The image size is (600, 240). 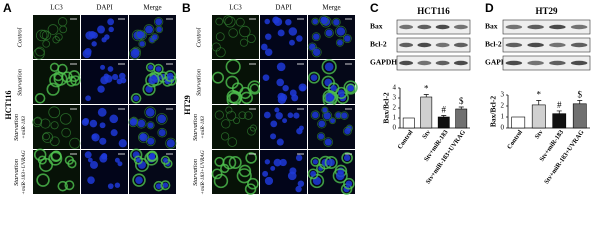 I want to click on blot-label: GAPDH, so click(x=498, y=62).